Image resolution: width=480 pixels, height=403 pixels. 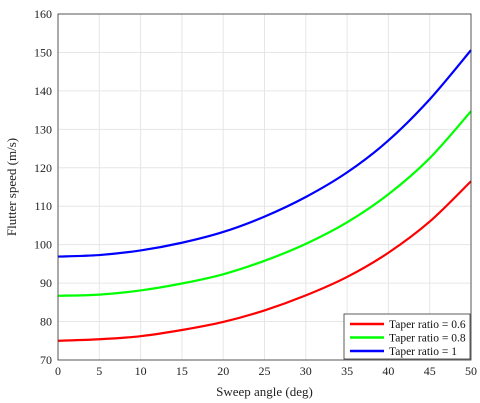 What do you see at coordinates (99, 371) in the screenshot?
I see `x-tick-label: 5` at bounding box center [99, 371].